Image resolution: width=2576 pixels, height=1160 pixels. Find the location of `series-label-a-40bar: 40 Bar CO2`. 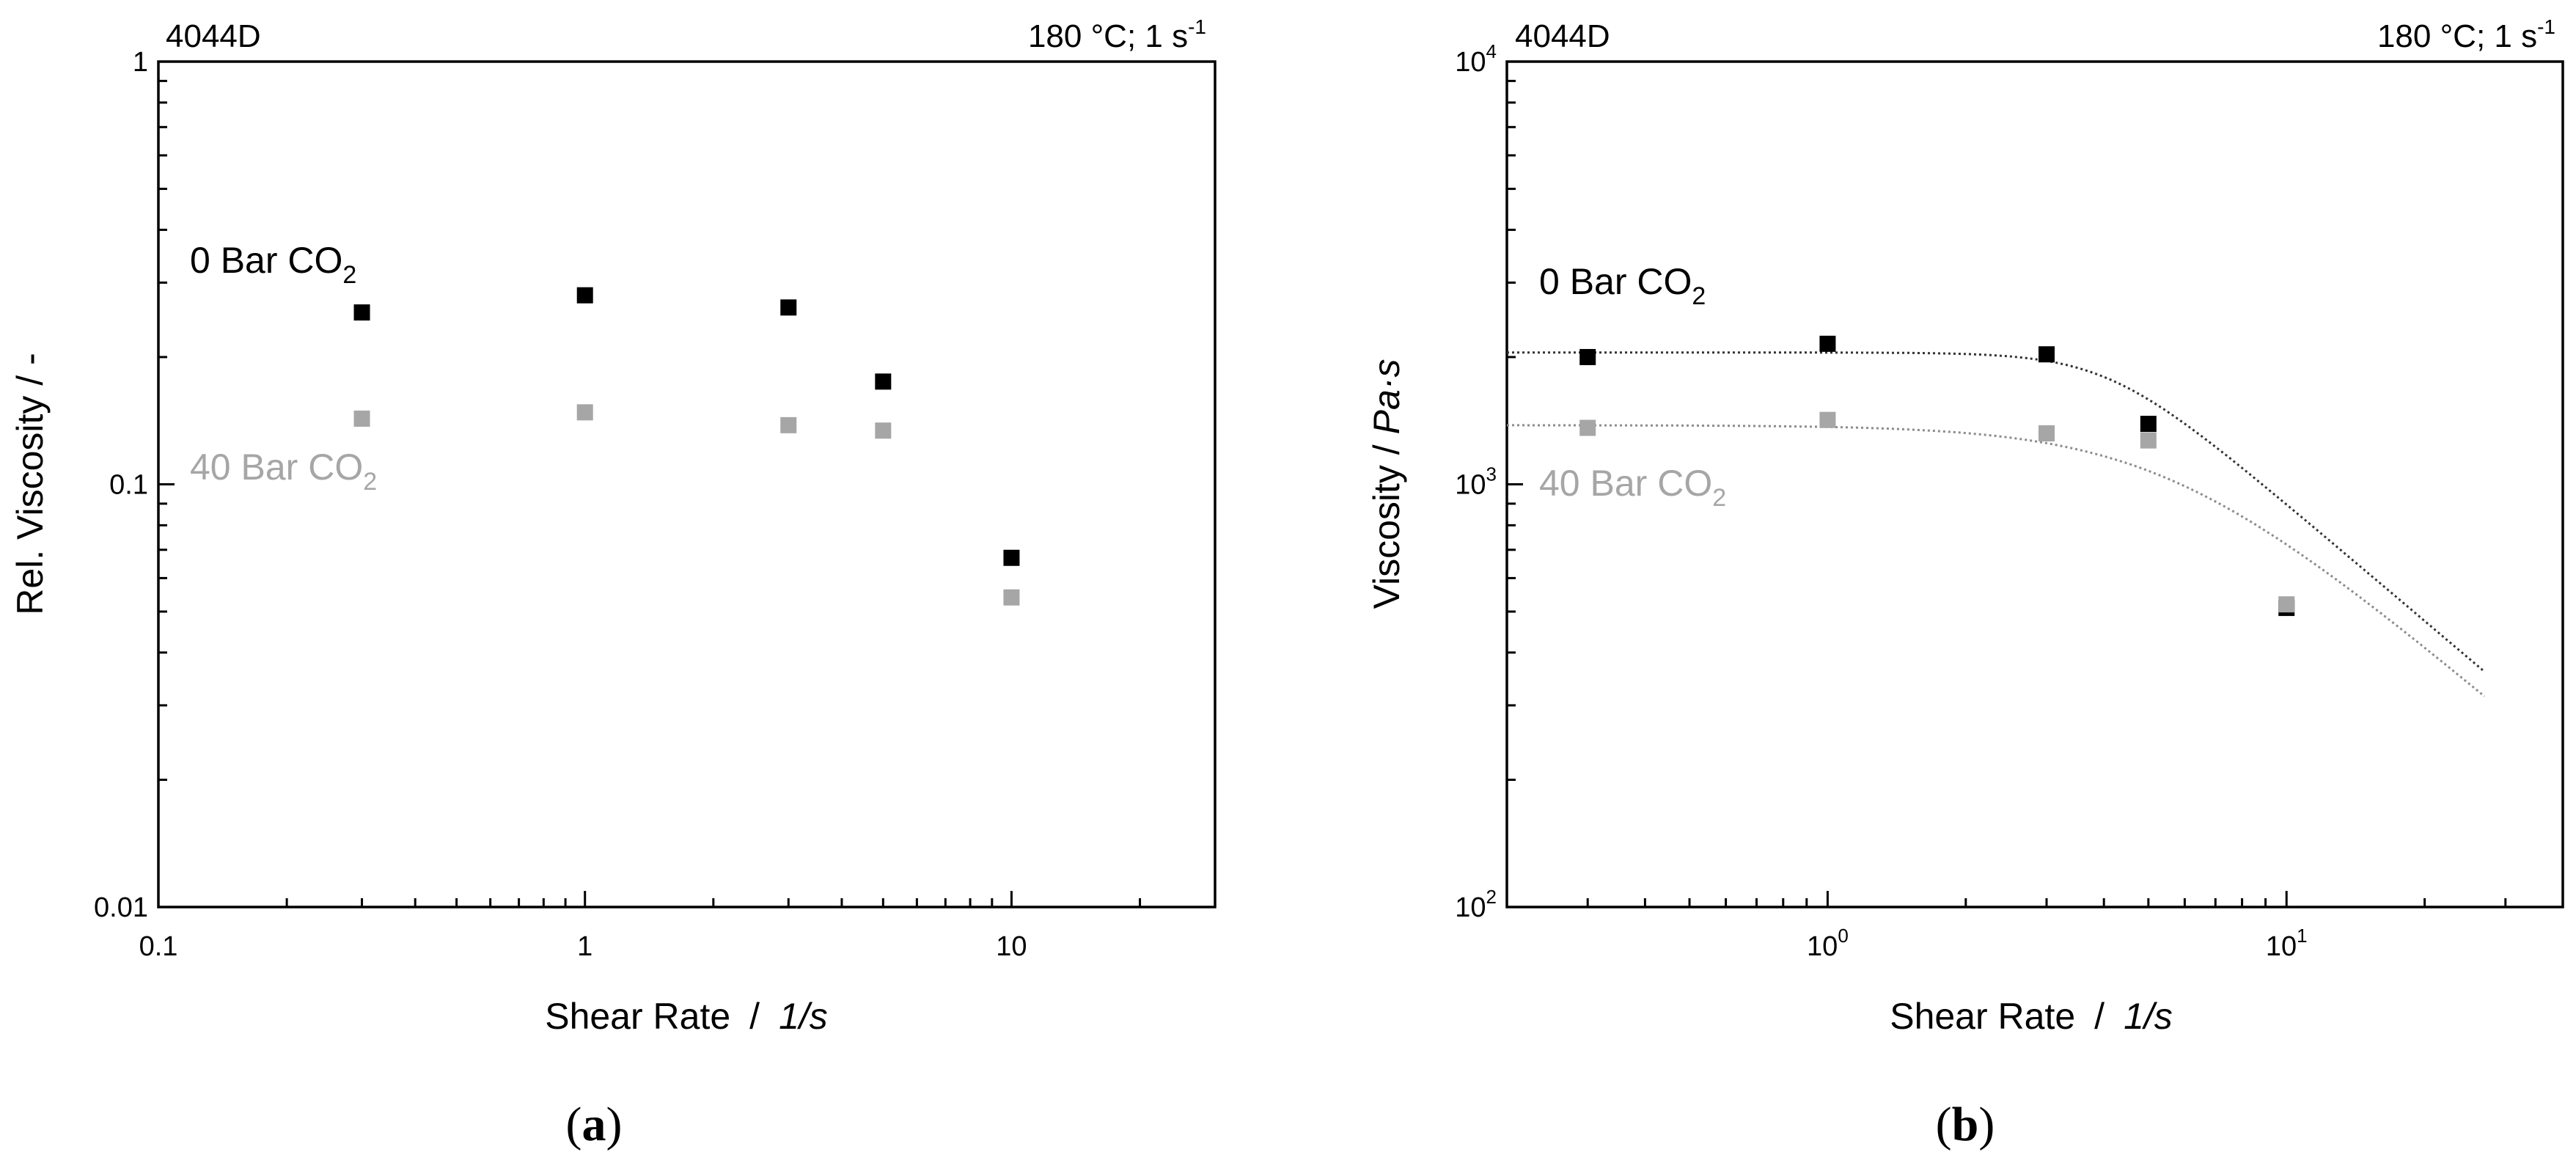

series-label-a-40bar: 40 Bar CO2 is located at coordinates (284, 471).